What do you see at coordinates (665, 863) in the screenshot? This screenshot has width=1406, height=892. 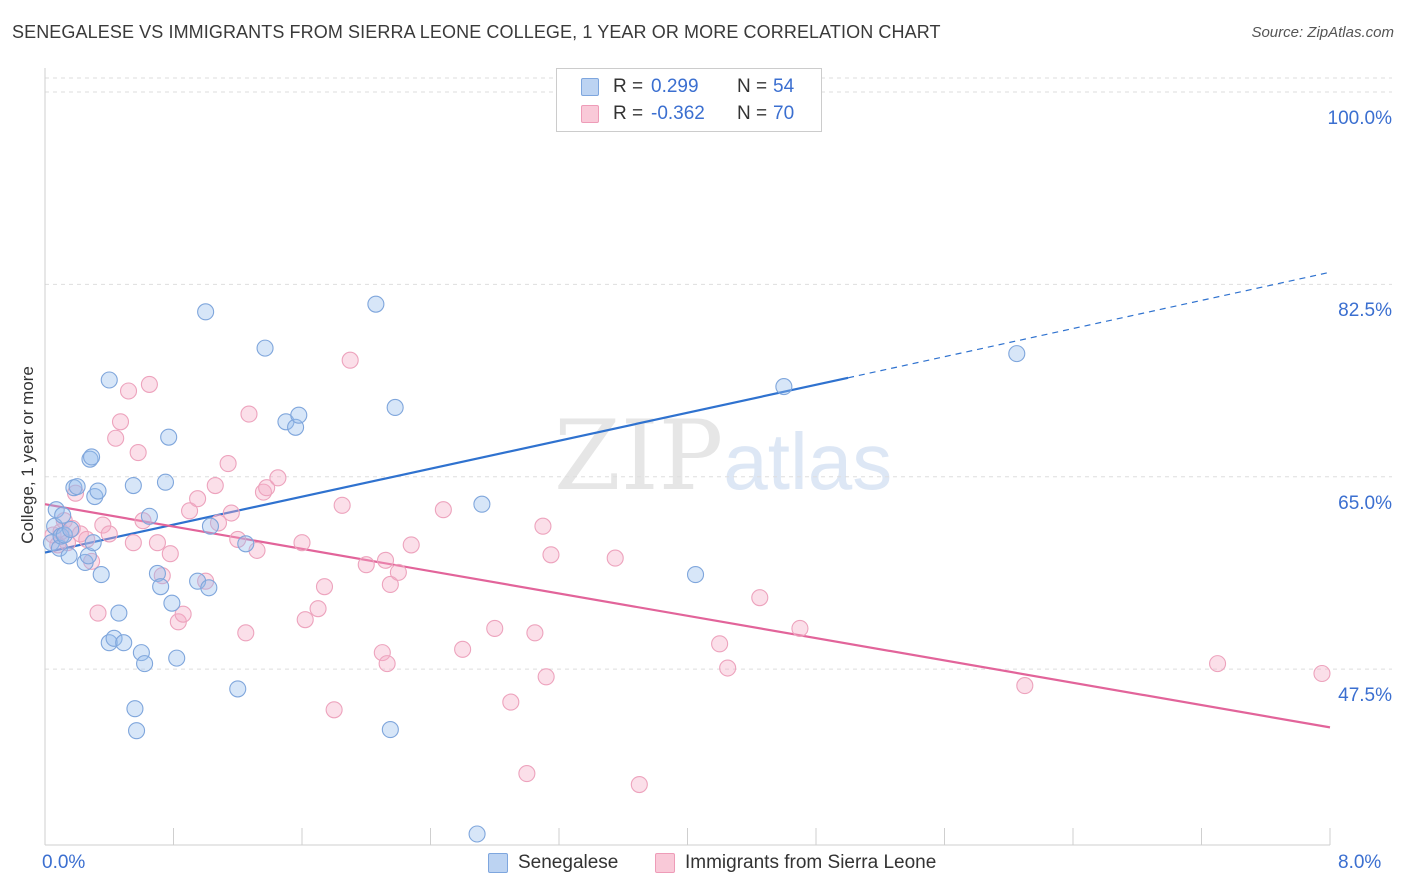 I see `bottom-legend-swatch-sierra-leone` at bounding box center [665, 863].